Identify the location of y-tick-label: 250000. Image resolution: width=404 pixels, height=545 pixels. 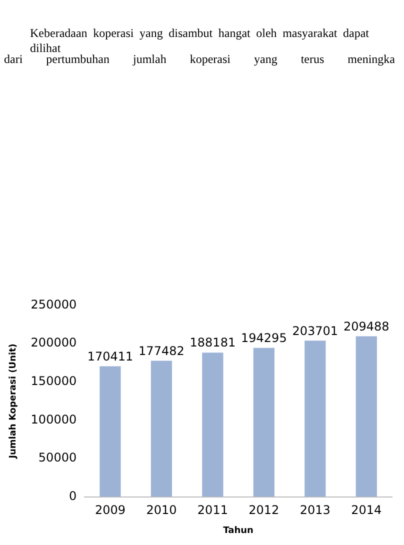
(53, 304).